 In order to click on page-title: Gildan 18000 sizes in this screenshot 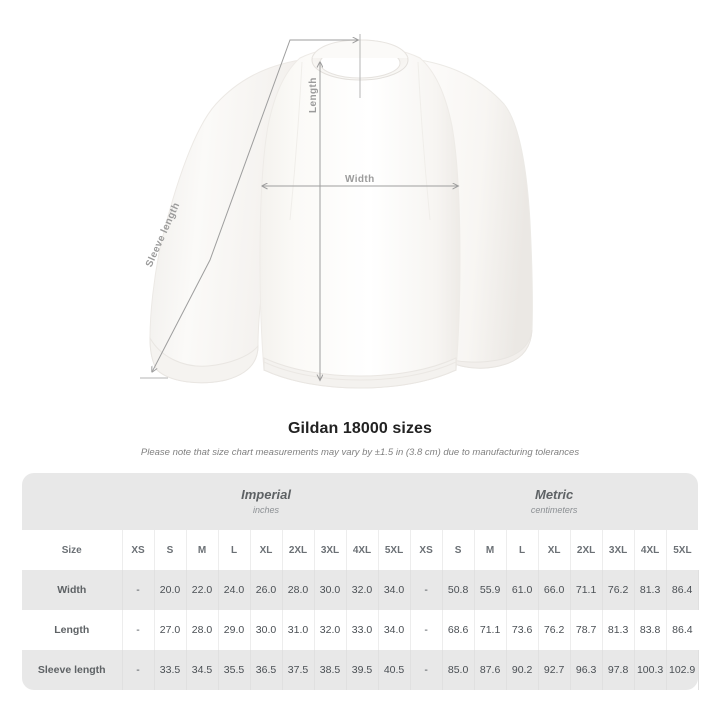, I will do `click(360, 428)`.